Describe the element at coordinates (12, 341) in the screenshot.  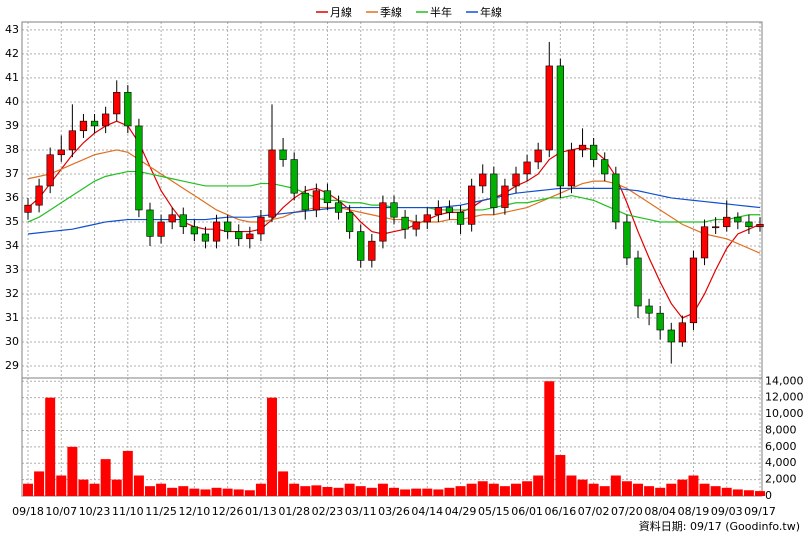
I see `y-tick-label: 30` at that location.